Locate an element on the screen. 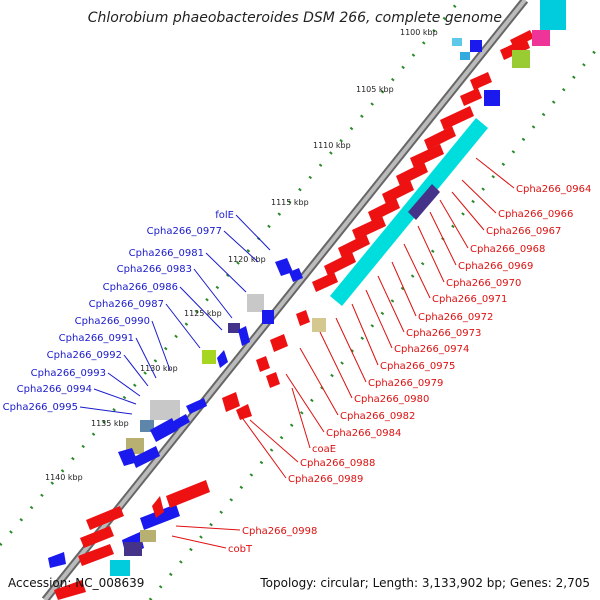 This screenshot has height=600, width=600. gene-label: Cpha266_0967 is located at coordinates (523, 231).